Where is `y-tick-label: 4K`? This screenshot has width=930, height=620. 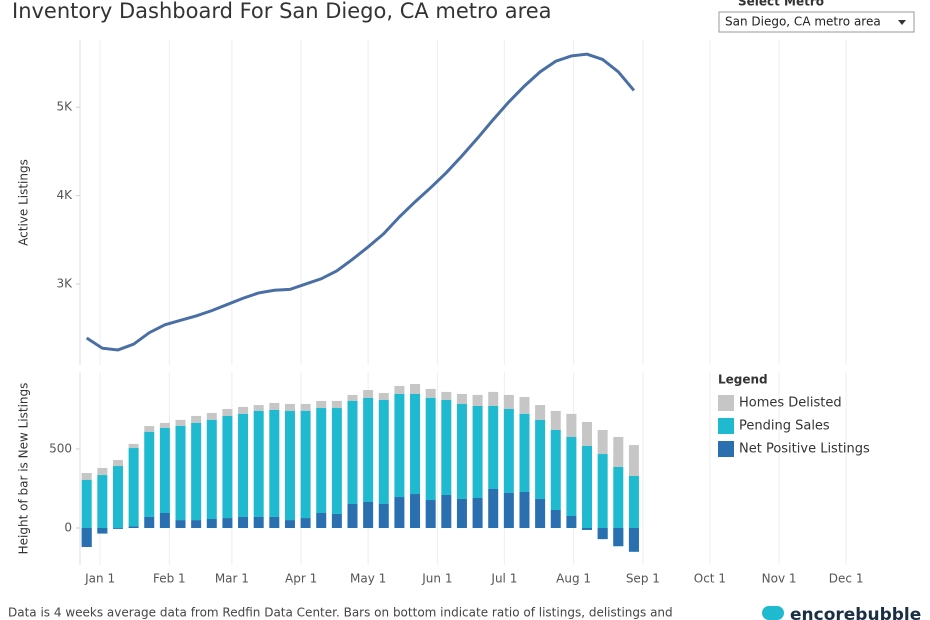 y-tick-label: 4K is located at coordinates (64, 195).